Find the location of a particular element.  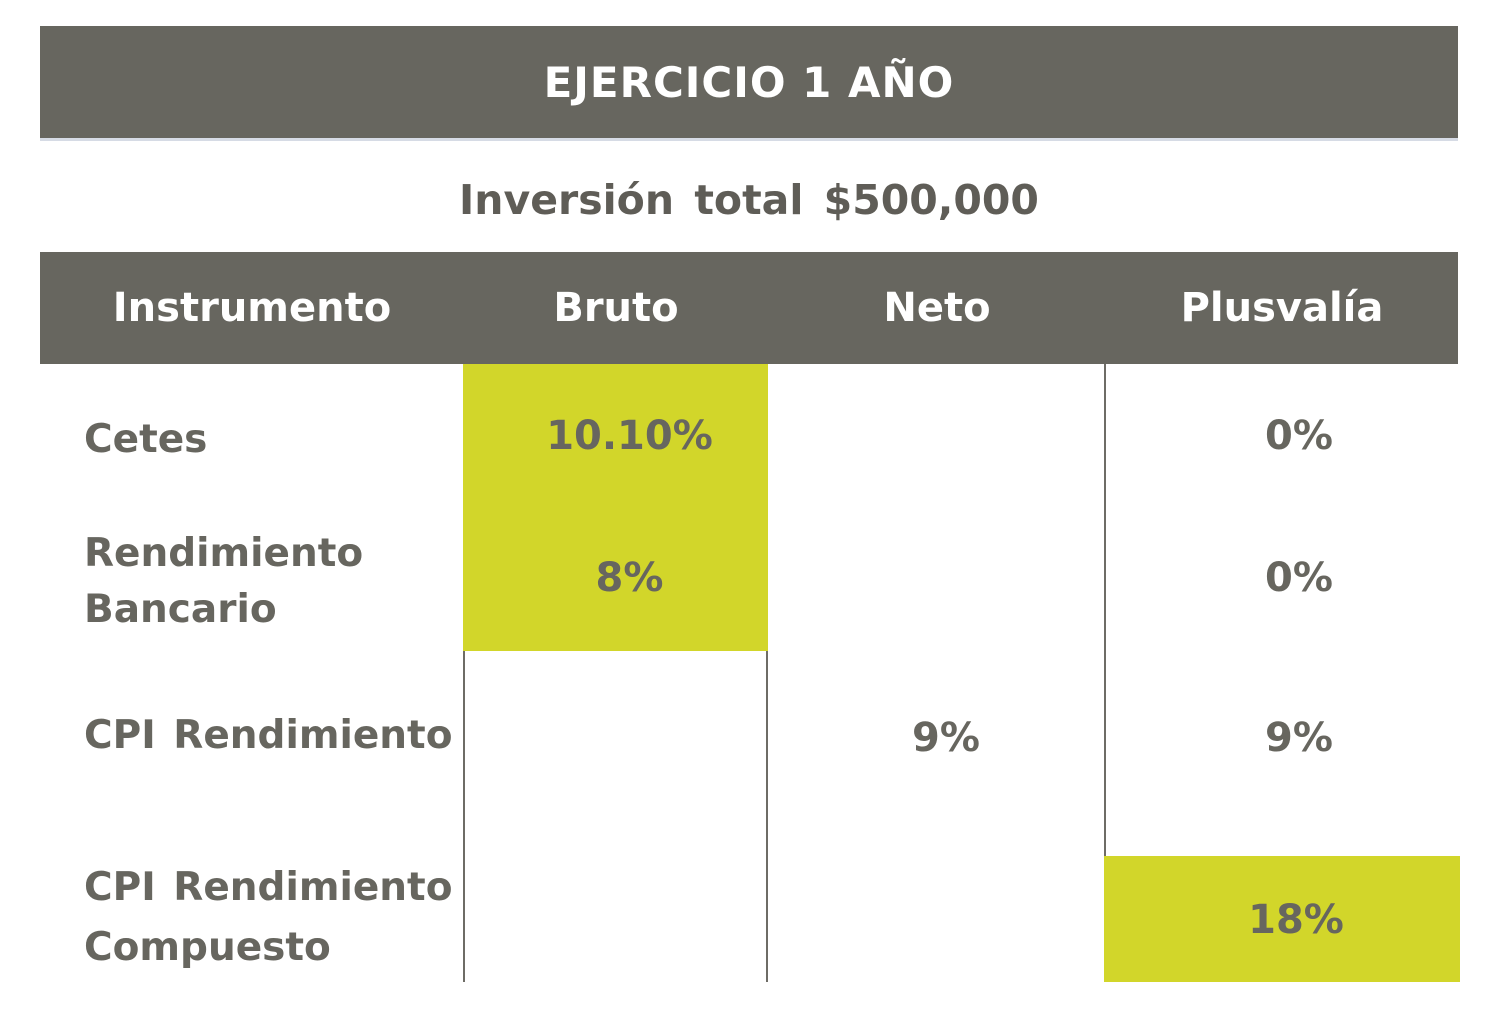

row-label-line: Compuesto is located at coordinates (207, 947).